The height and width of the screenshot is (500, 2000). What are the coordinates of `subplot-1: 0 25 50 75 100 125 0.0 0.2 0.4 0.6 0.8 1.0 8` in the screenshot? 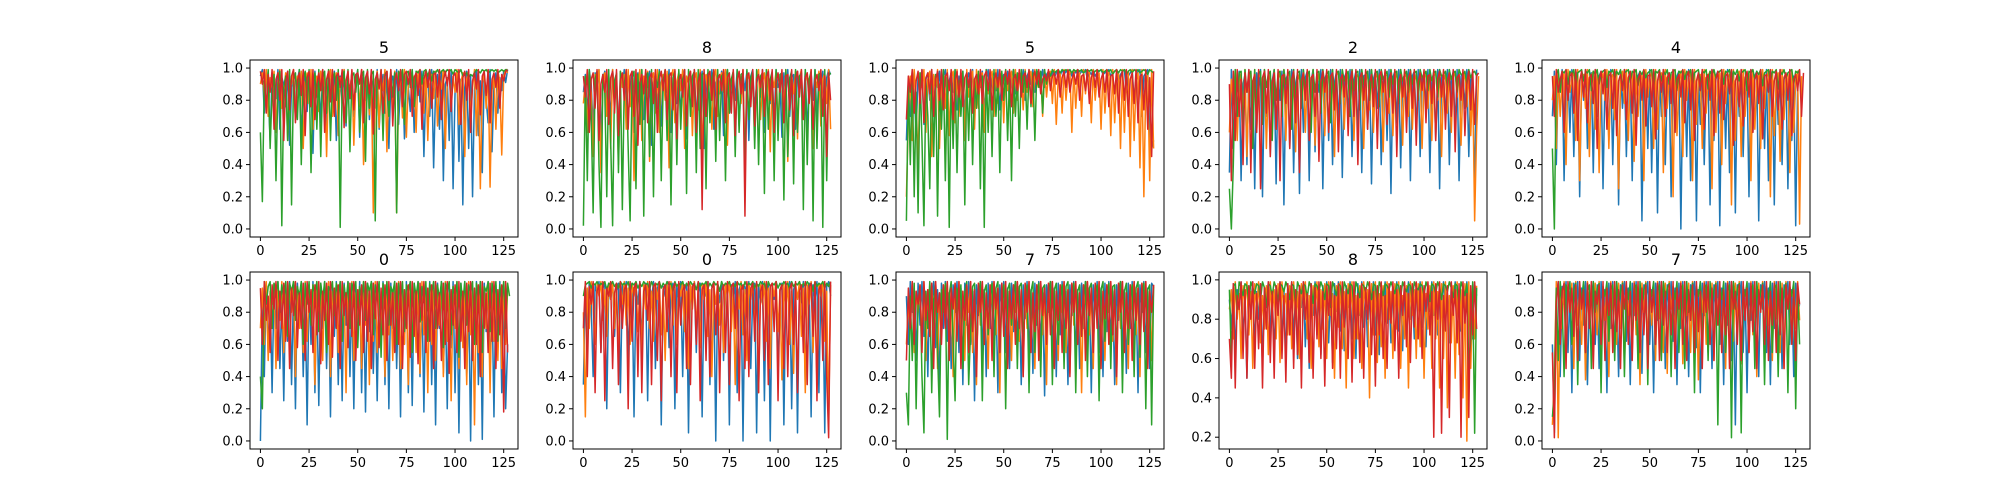 It's located at (693, 148).